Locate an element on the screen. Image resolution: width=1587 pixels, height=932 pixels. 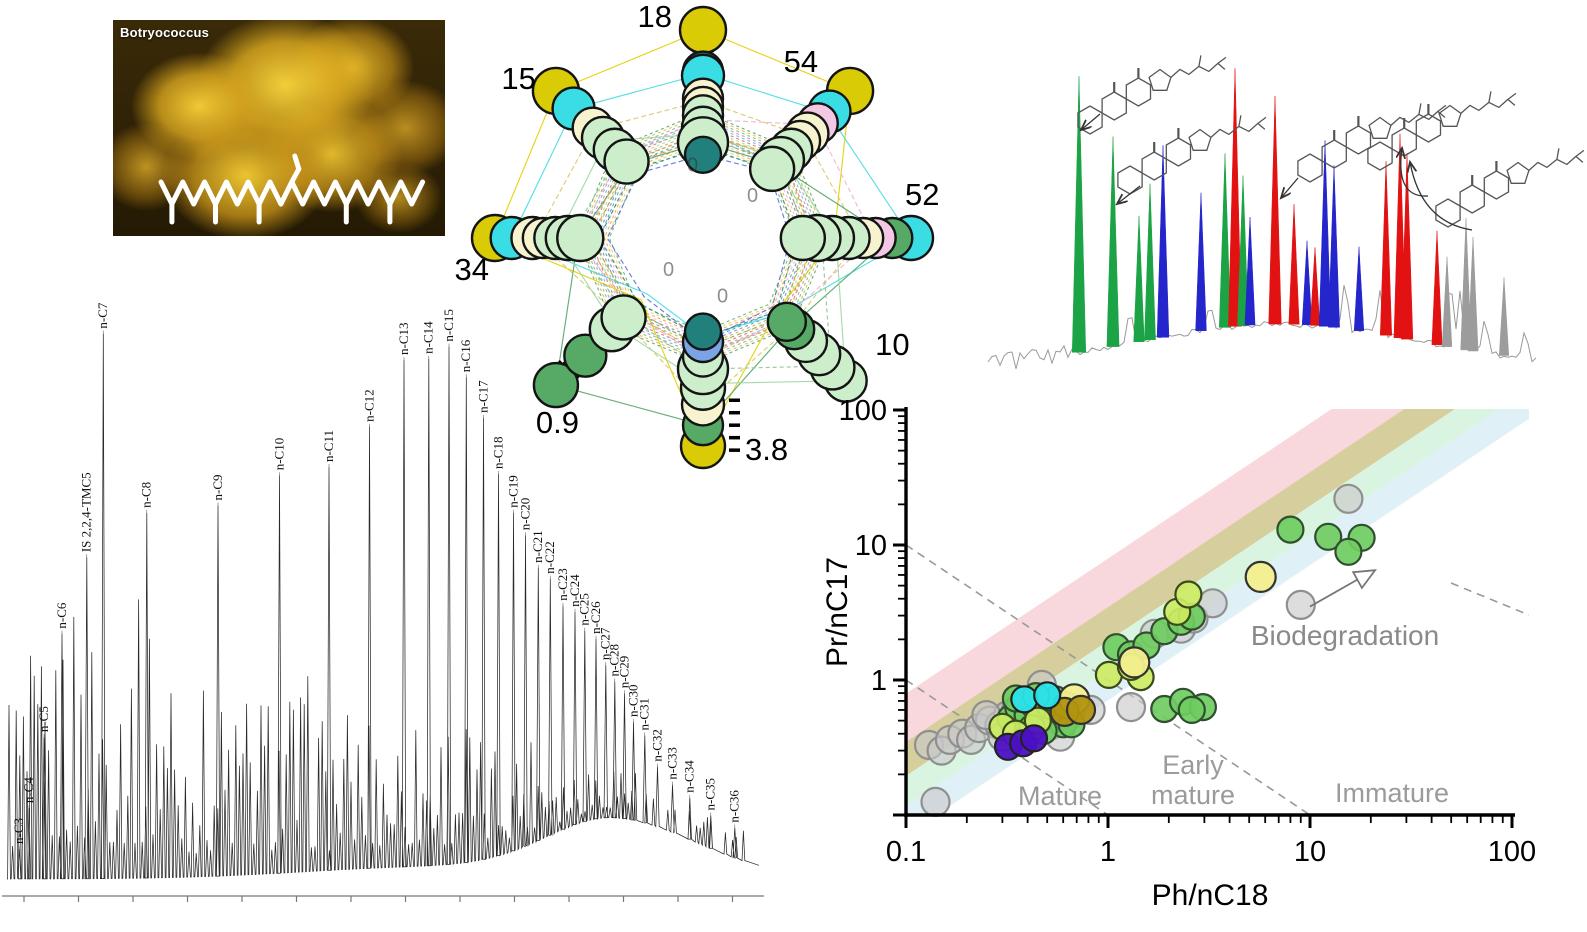
gc-peak-label: n-C13 is located at coordinates (403, 339).